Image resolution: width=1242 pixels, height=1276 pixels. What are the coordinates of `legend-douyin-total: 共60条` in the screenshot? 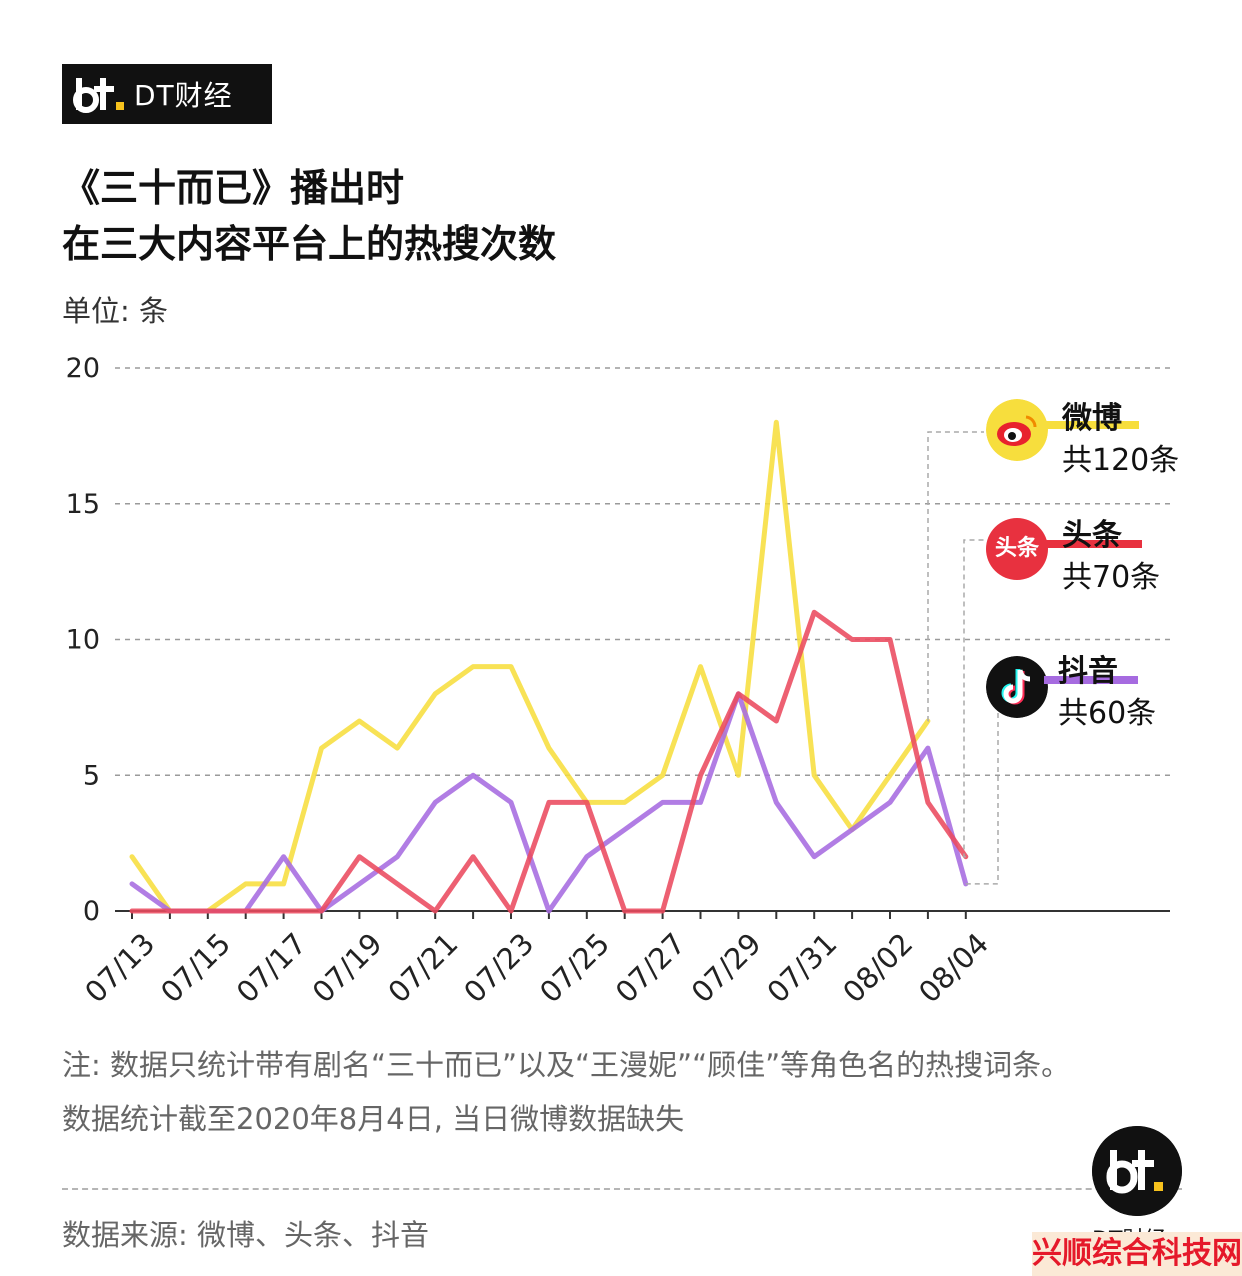 It's located at (1107, 713).